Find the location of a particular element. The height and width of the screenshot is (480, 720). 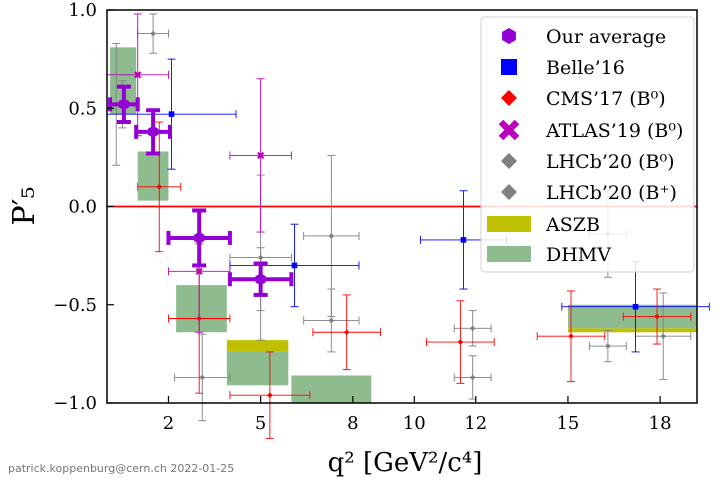

y-tick-label: −1.0 is located at coordinates (75, 403).